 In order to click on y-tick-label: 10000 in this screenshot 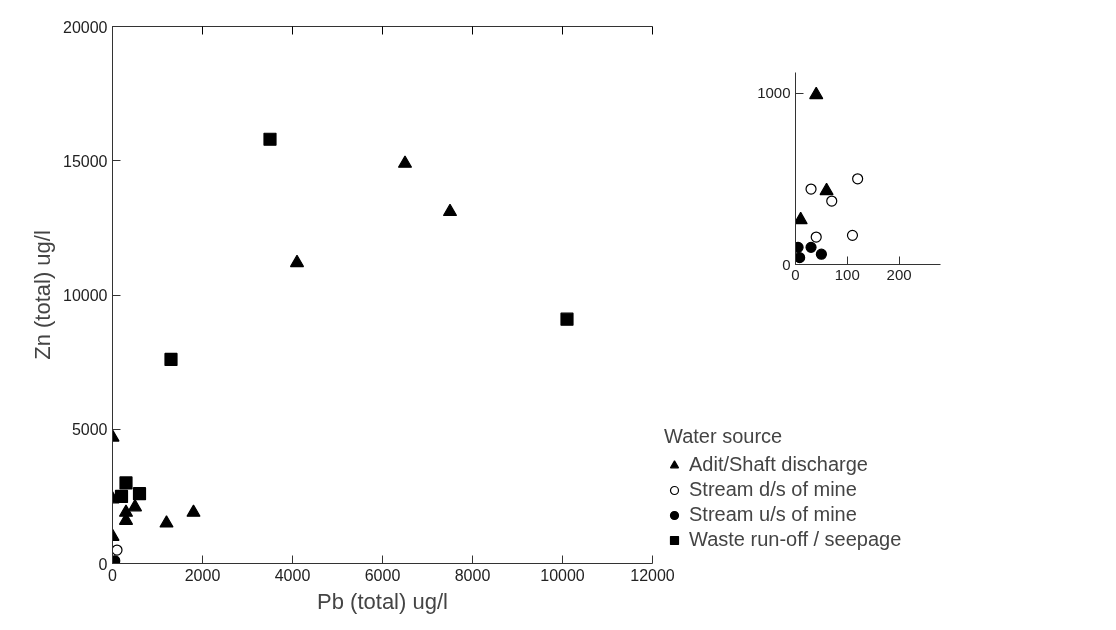, I will do `click(85, 295)`.